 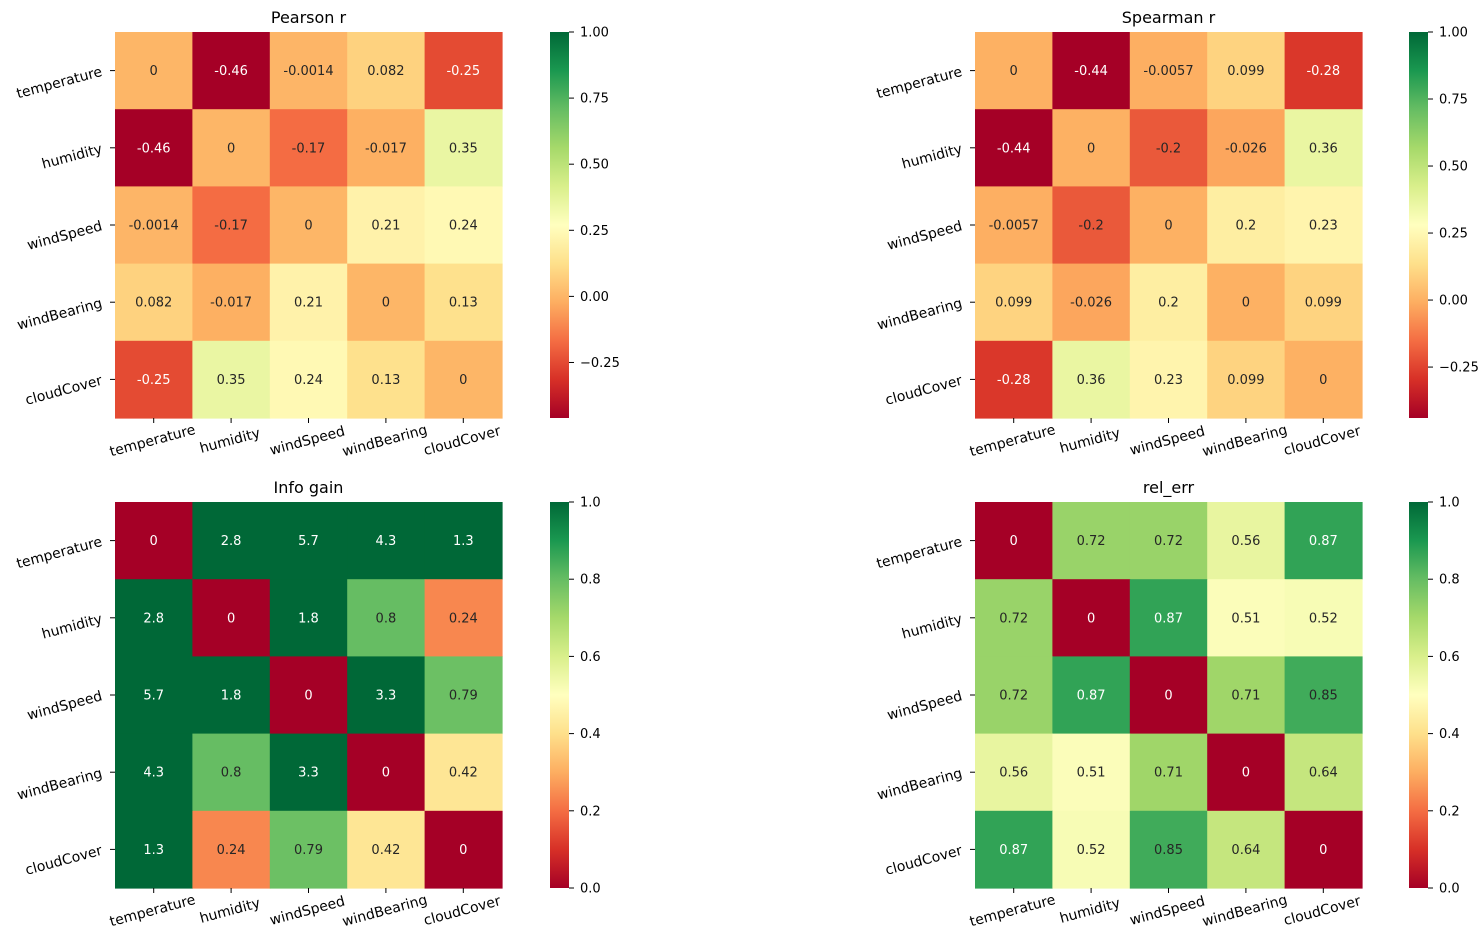 What do you see at coordinates (919, 553) in the screenshot?
I see `y-tick-label: temperature` at bounding box center [919, 553].